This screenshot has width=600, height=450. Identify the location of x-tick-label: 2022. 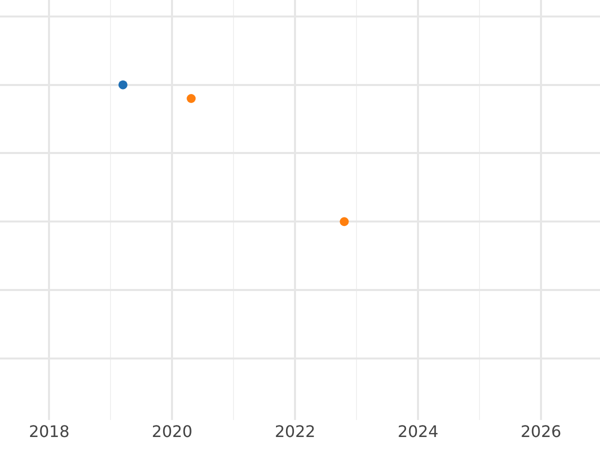
(295, 431).